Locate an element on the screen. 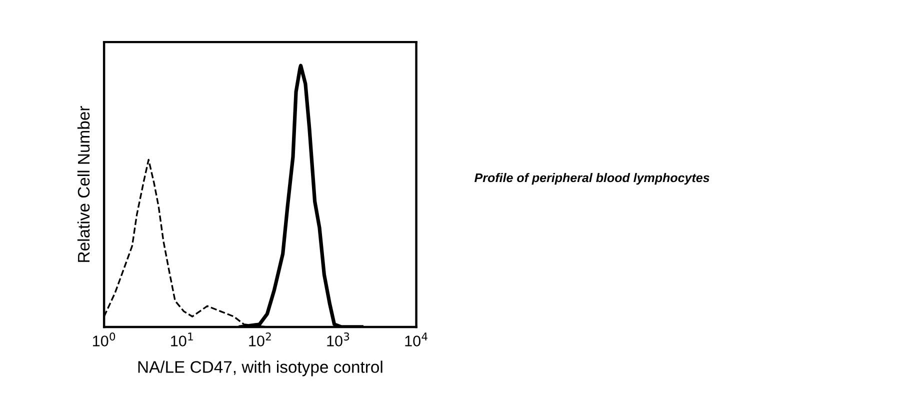  y-axis-title: Relative Cell Number is located at coordinates (83, 184).